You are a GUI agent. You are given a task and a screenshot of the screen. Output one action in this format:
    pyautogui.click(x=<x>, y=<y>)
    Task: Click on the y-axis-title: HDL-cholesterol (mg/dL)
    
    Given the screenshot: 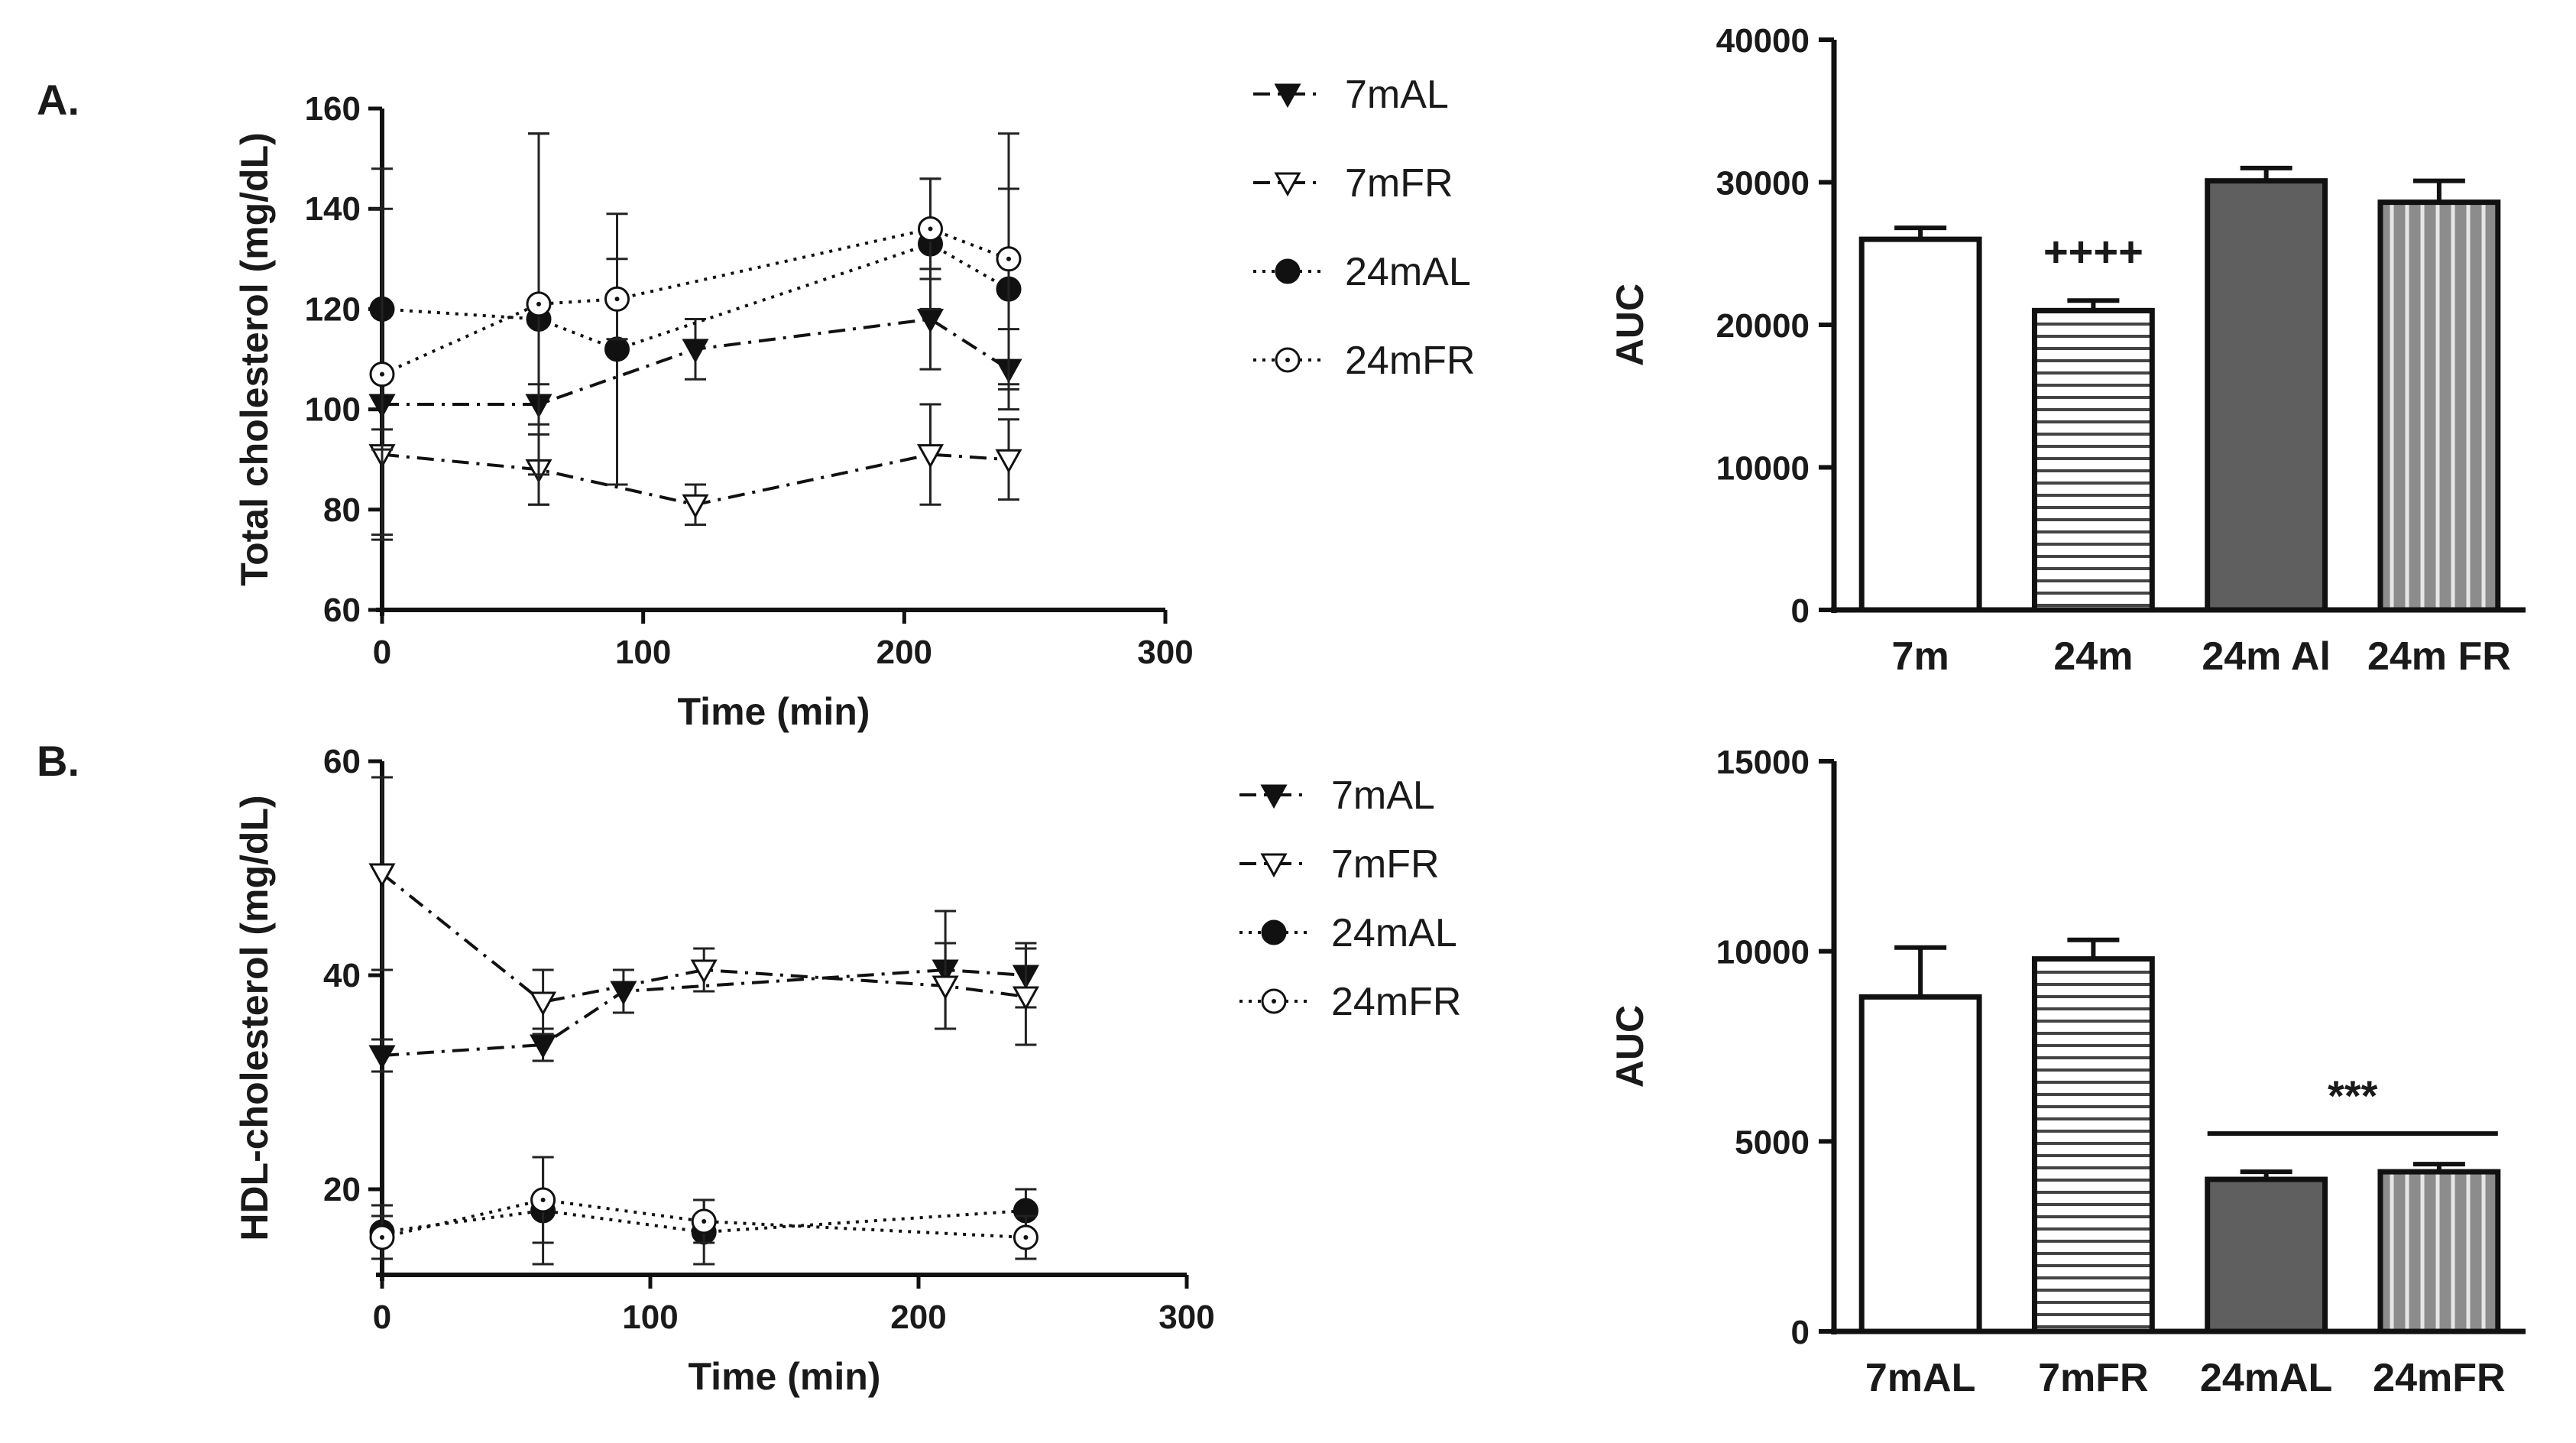 What is the action you would take?
    pyautogui.click(x=255, y=1017)
    